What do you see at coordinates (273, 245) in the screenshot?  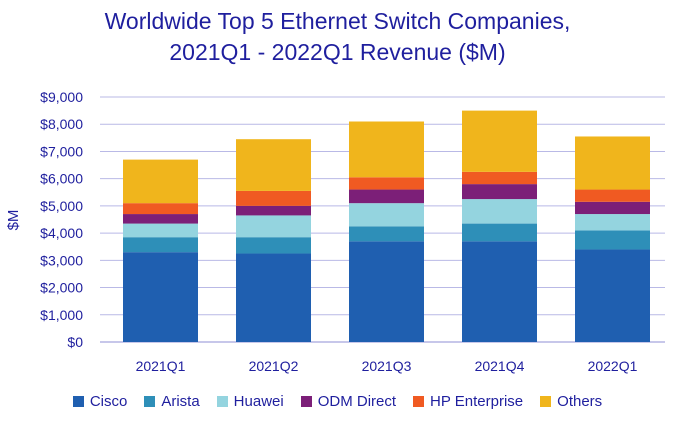 I see `bar-segment-arista-2021q2` at bounding box center [273, 245].